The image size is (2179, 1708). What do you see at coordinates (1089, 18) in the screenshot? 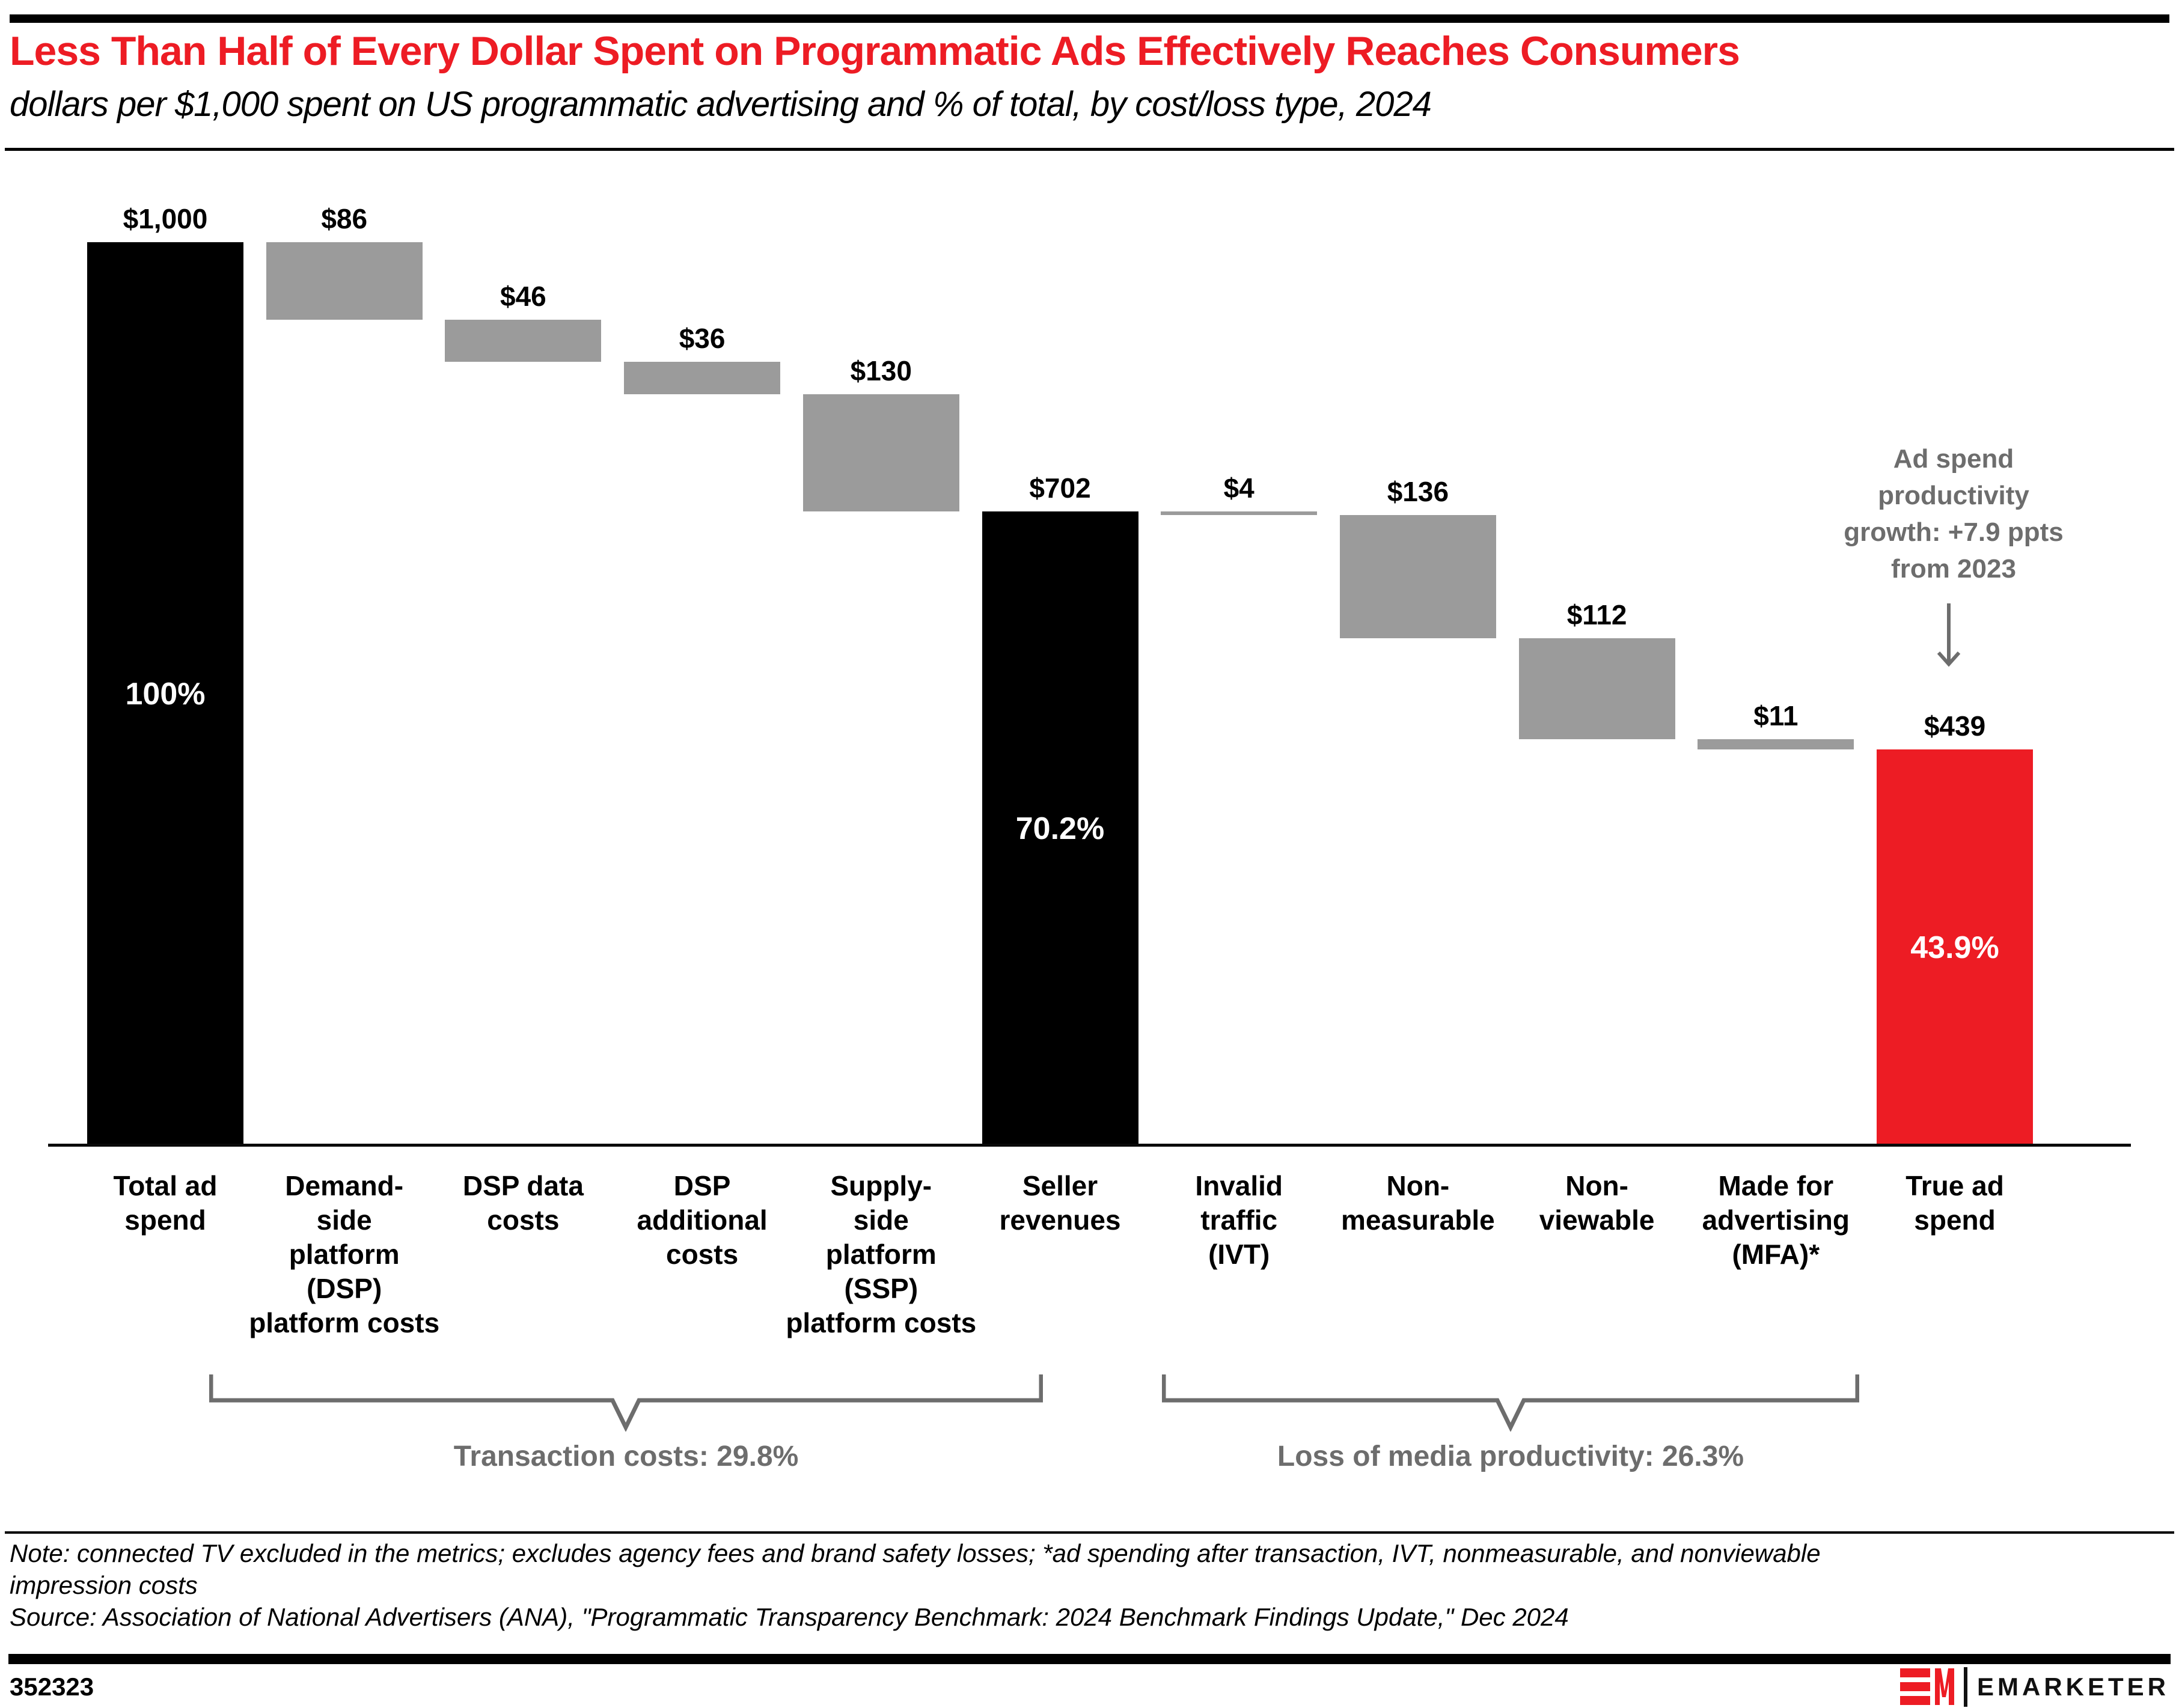
I see `top-rule` at bounding box center [1089, 18].